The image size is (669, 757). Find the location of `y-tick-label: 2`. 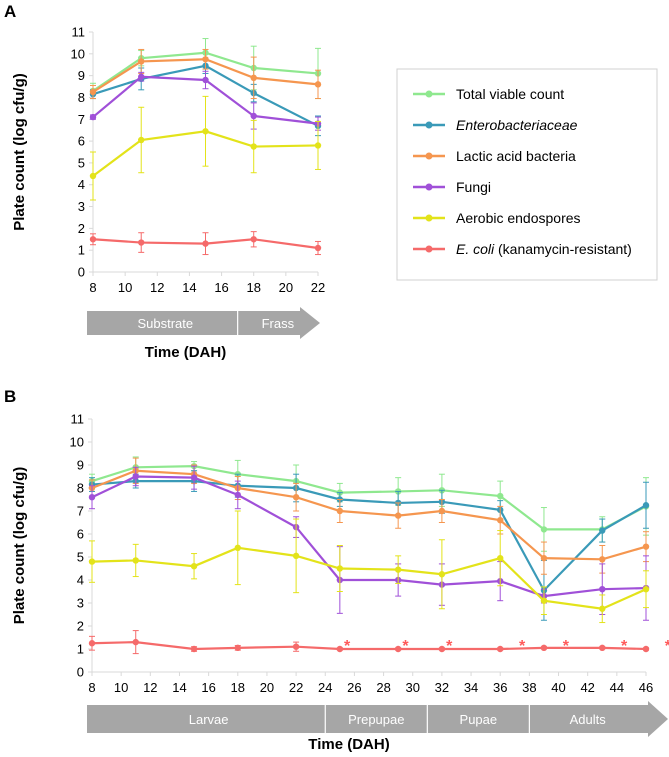

y-tick-label: 2 is located at coordinates (81, 228).